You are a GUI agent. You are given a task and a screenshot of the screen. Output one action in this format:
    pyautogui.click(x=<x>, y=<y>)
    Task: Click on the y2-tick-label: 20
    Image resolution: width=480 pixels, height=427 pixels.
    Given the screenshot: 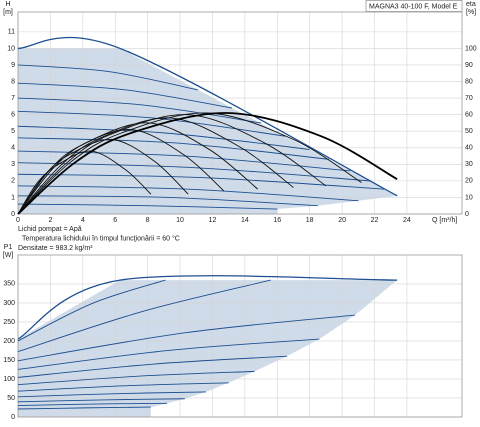 What is the action you would take?
    pyautogui.click(x=469, y=181)
    